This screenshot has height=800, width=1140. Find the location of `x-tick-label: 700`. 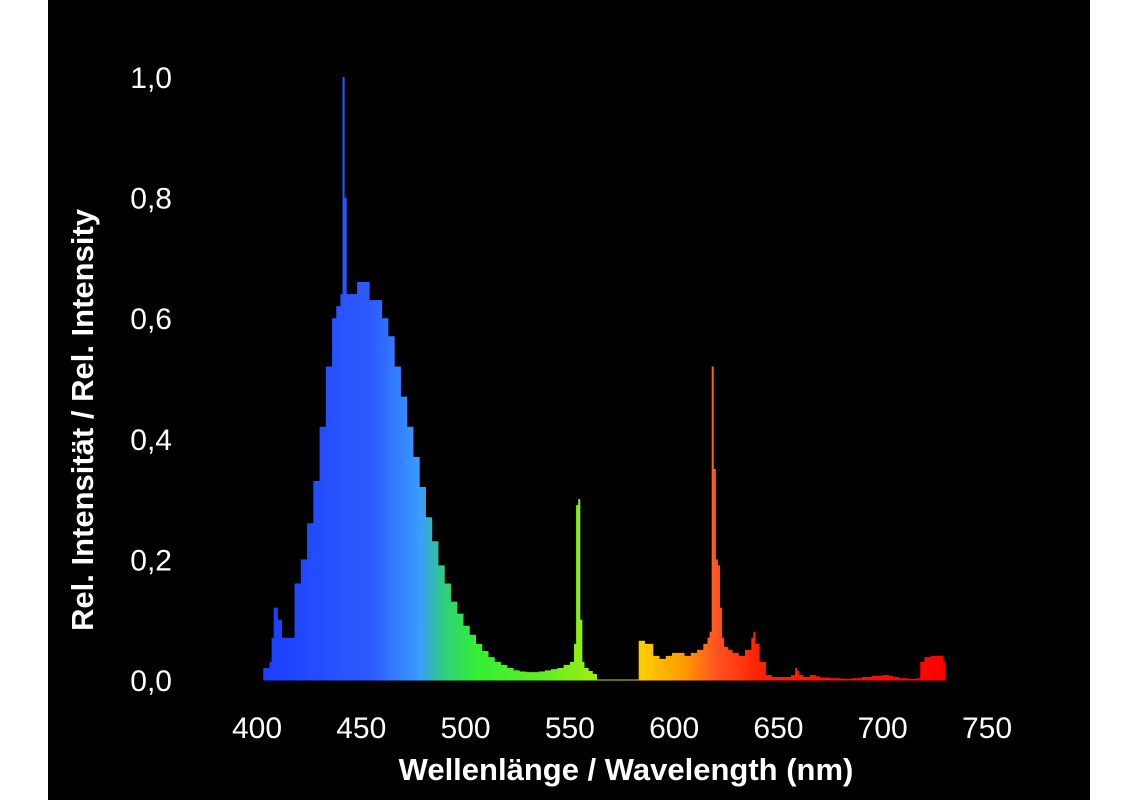

x-tick-label: 700 is located at coordinates (883, 728).